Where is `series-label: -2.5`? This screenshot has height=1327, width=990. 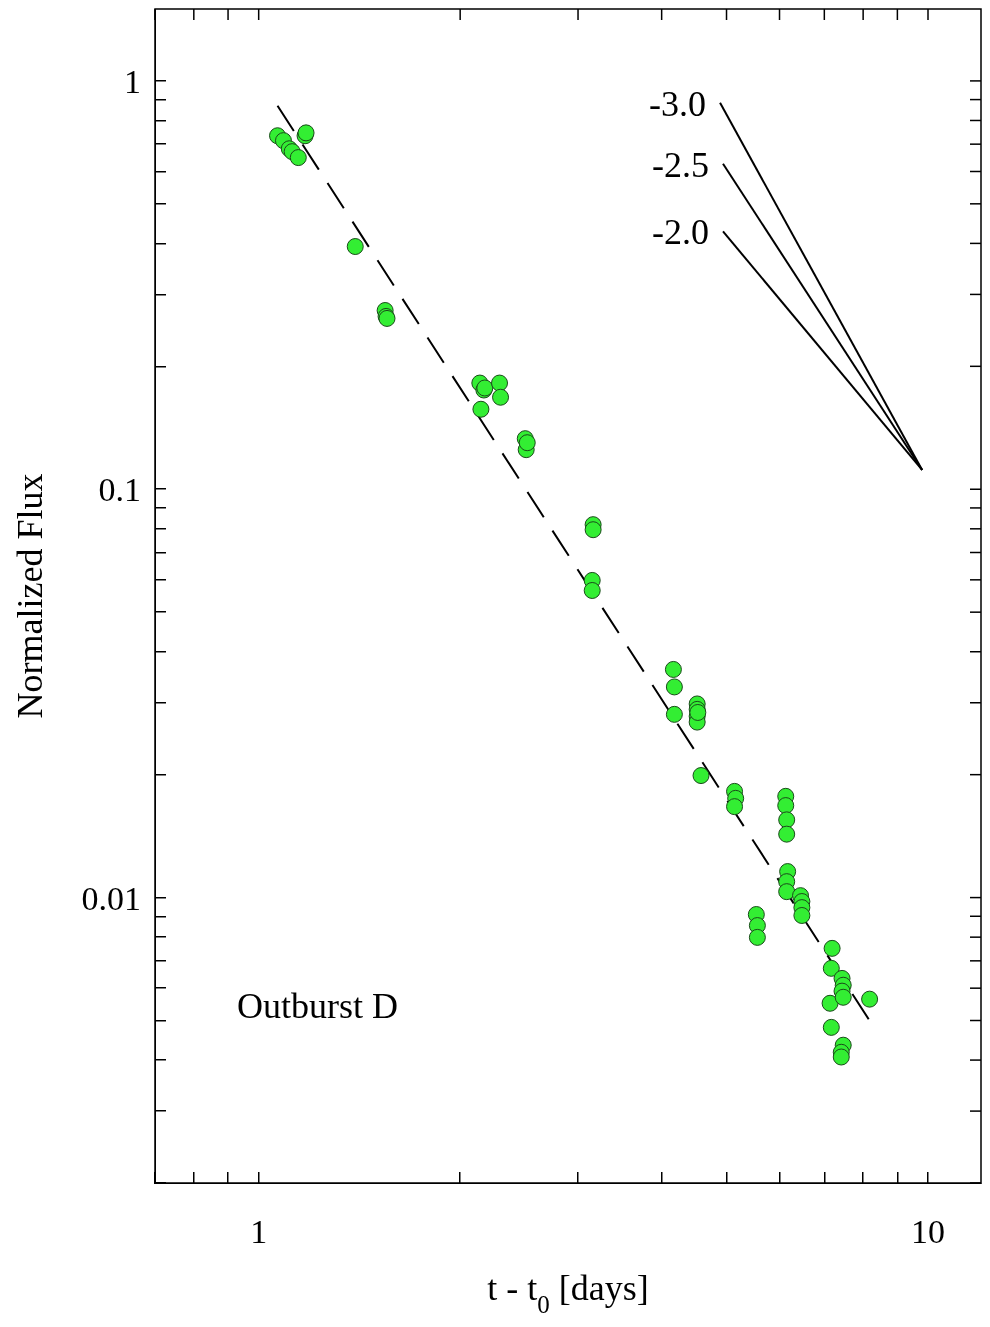 series-label: -2.5 is located at coordinates (681, 164).